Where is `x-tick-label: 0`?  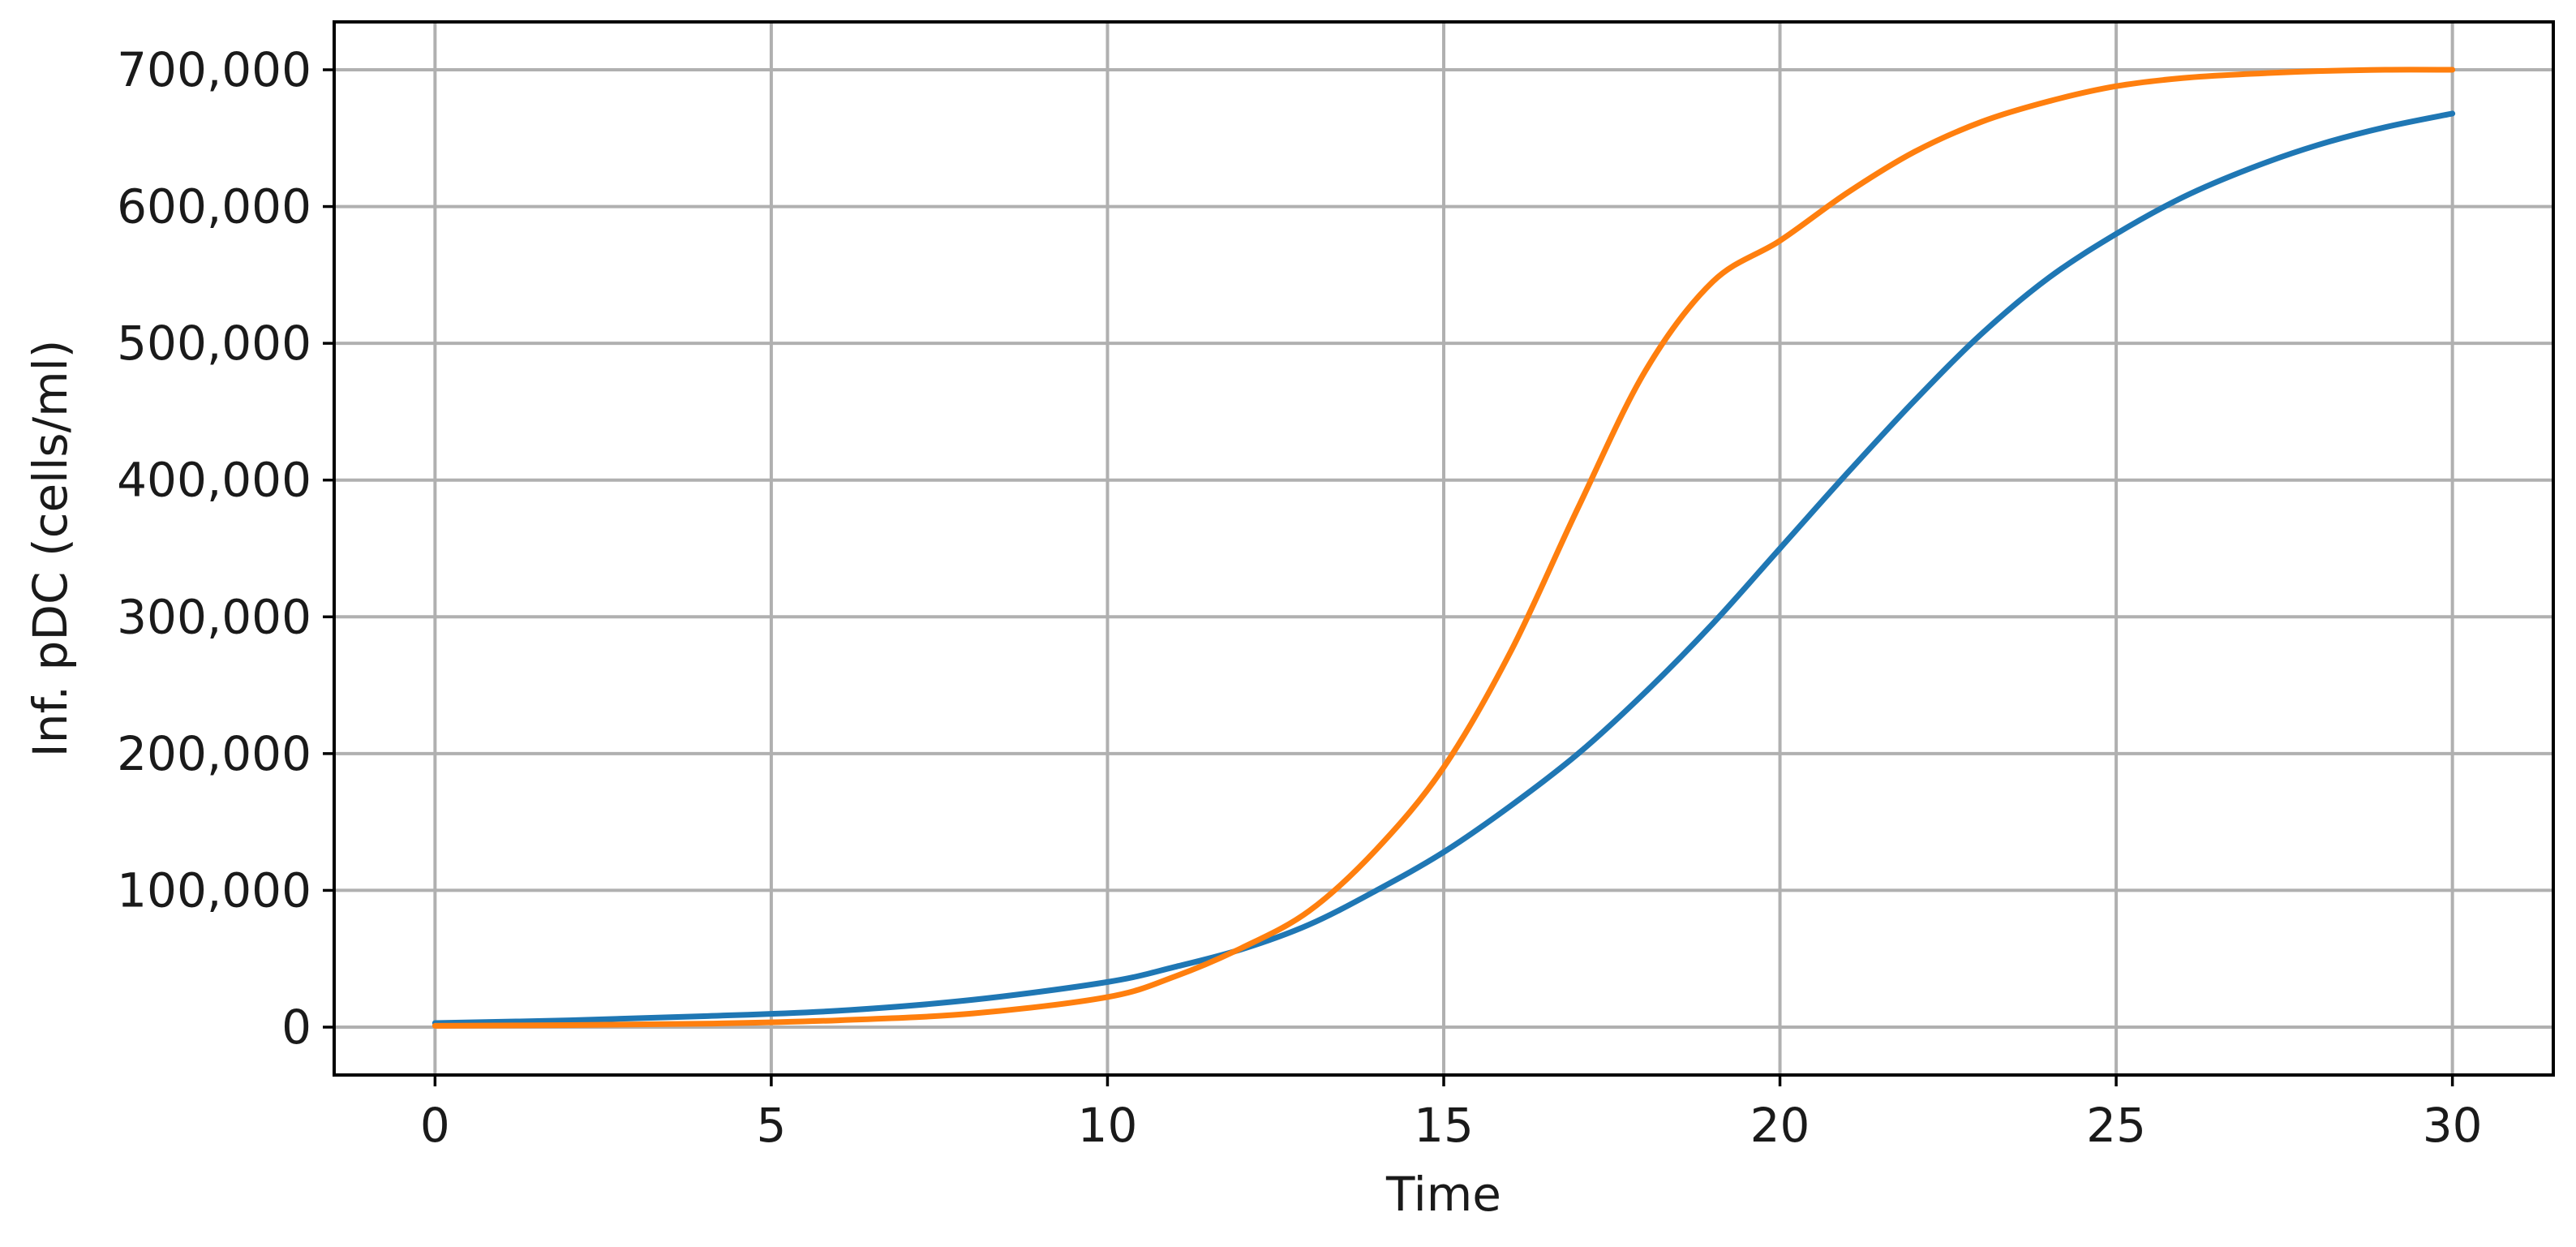
x-tick-label: 0 is located at coordinates (435, 1125).